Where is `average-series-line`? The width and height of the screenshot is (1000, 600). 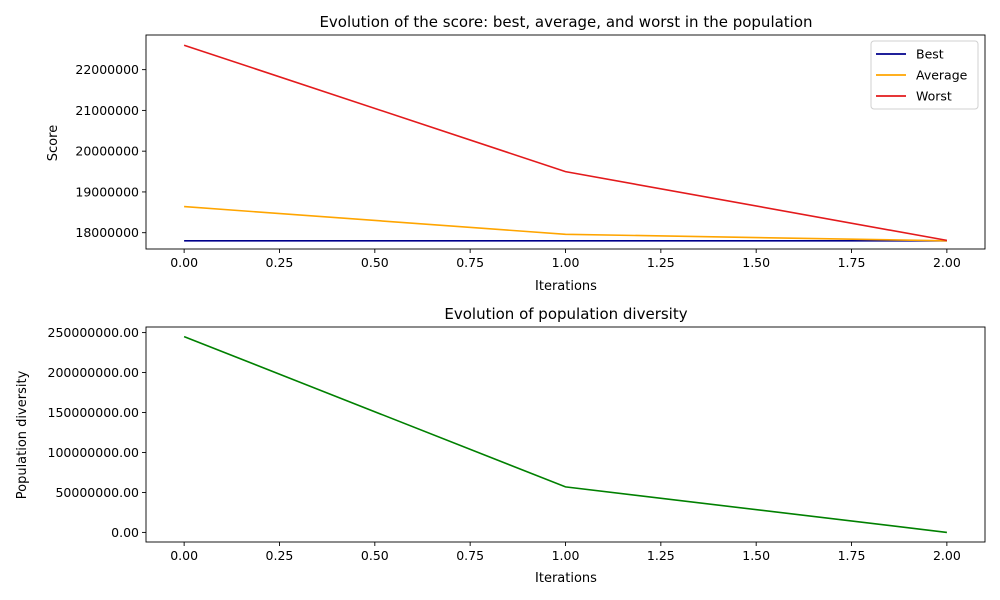
average-series-line is located at coordinates (565, 223).